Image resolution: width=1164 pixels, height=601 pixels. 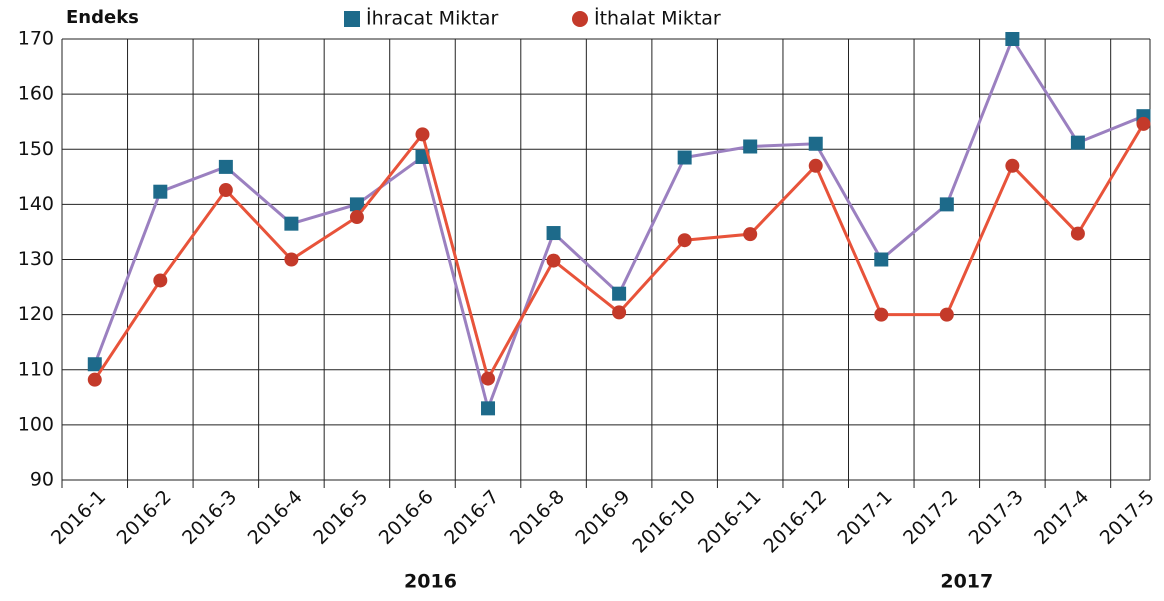 I want to click on x-tick-label: 2016-1, so click(x=78, y=517).